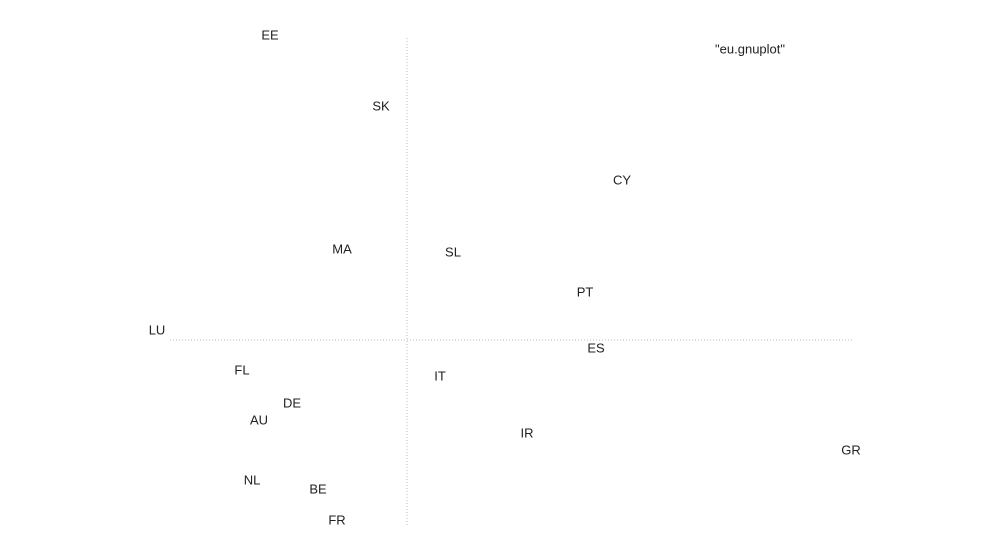 The width and height of the screenshot is (1002, 550). I want to click on point-label: SL, so click(453, 251).